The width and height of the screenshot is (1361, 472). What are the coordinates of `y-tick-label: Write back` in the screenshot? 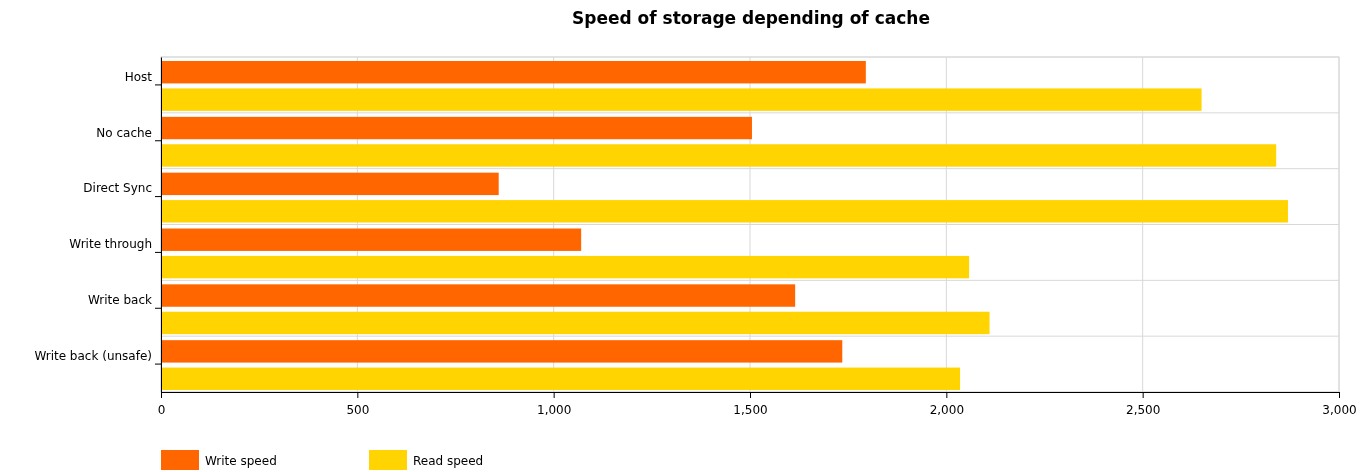 It's located at (120, 300).